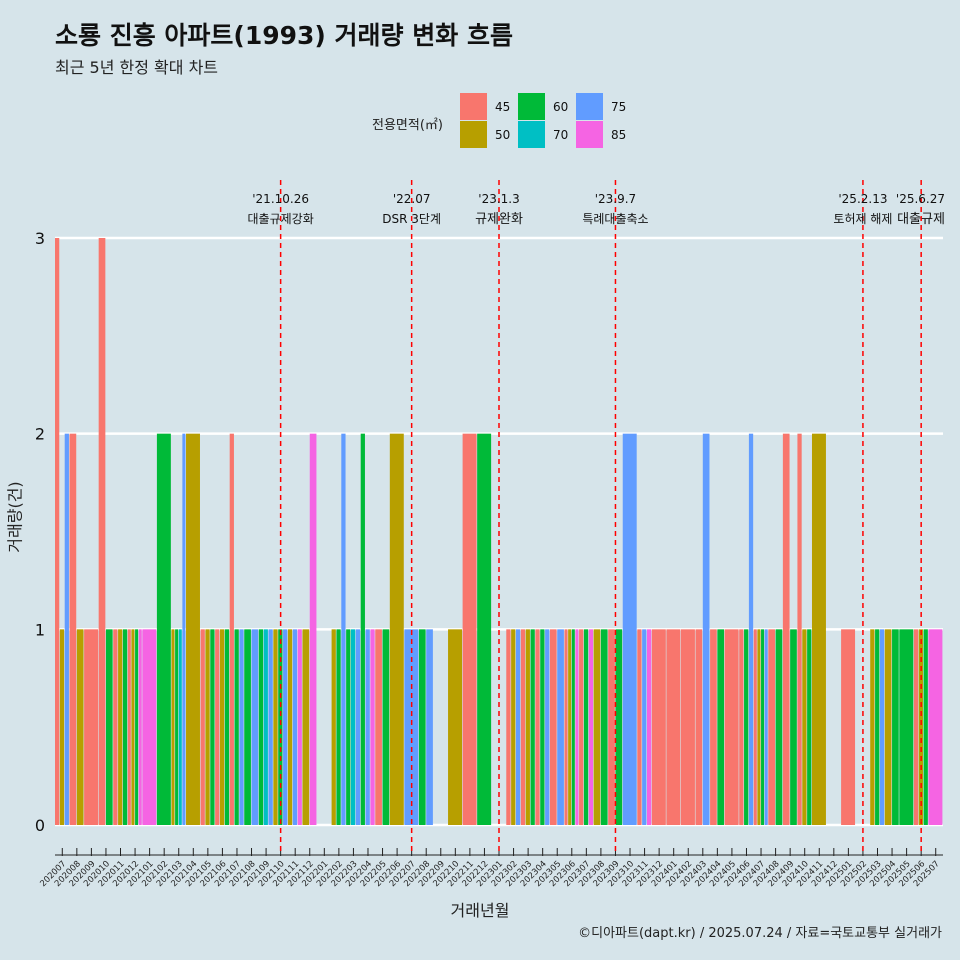  What do you see at coordinates (40, 434) in the screenshot?
I see `y-tick-label: 2` at bounding box center [40, 434].